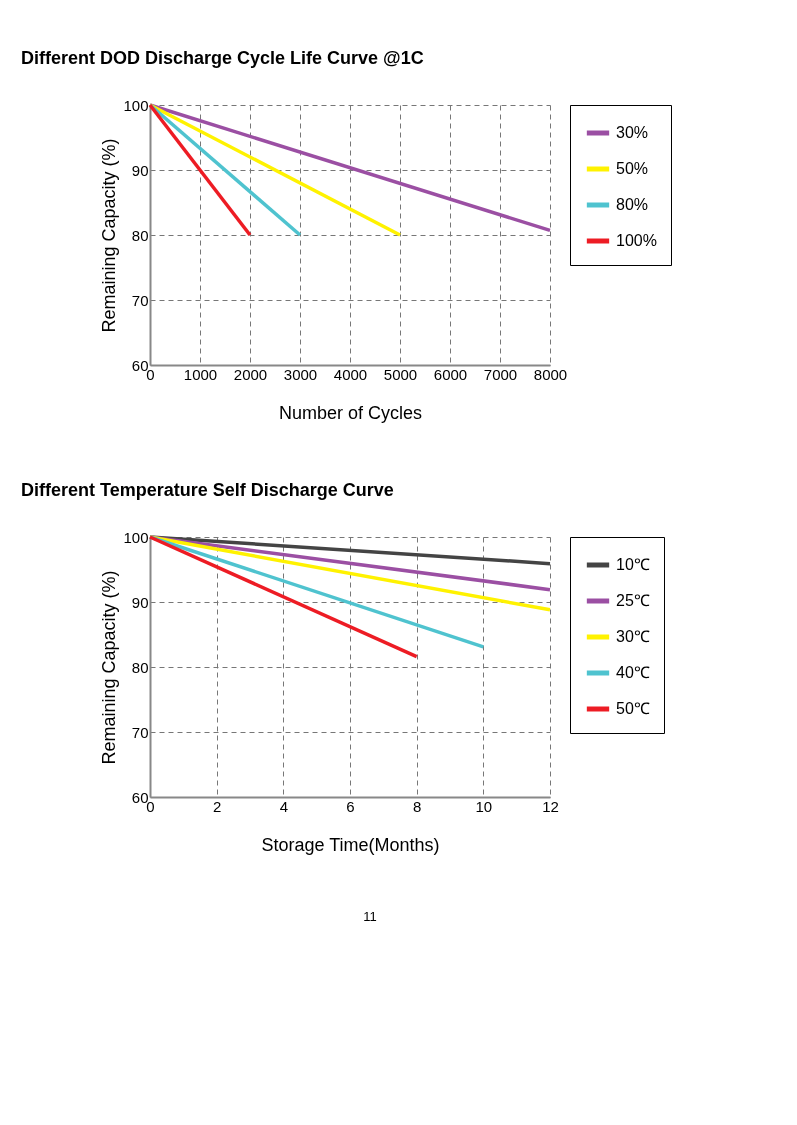 The height and width of the screenshot is (1125, 797). What do you see at coordinates (484, 806) in the screenshot?
I see `x-tick-label: 10` at bounding box center [484, 806].